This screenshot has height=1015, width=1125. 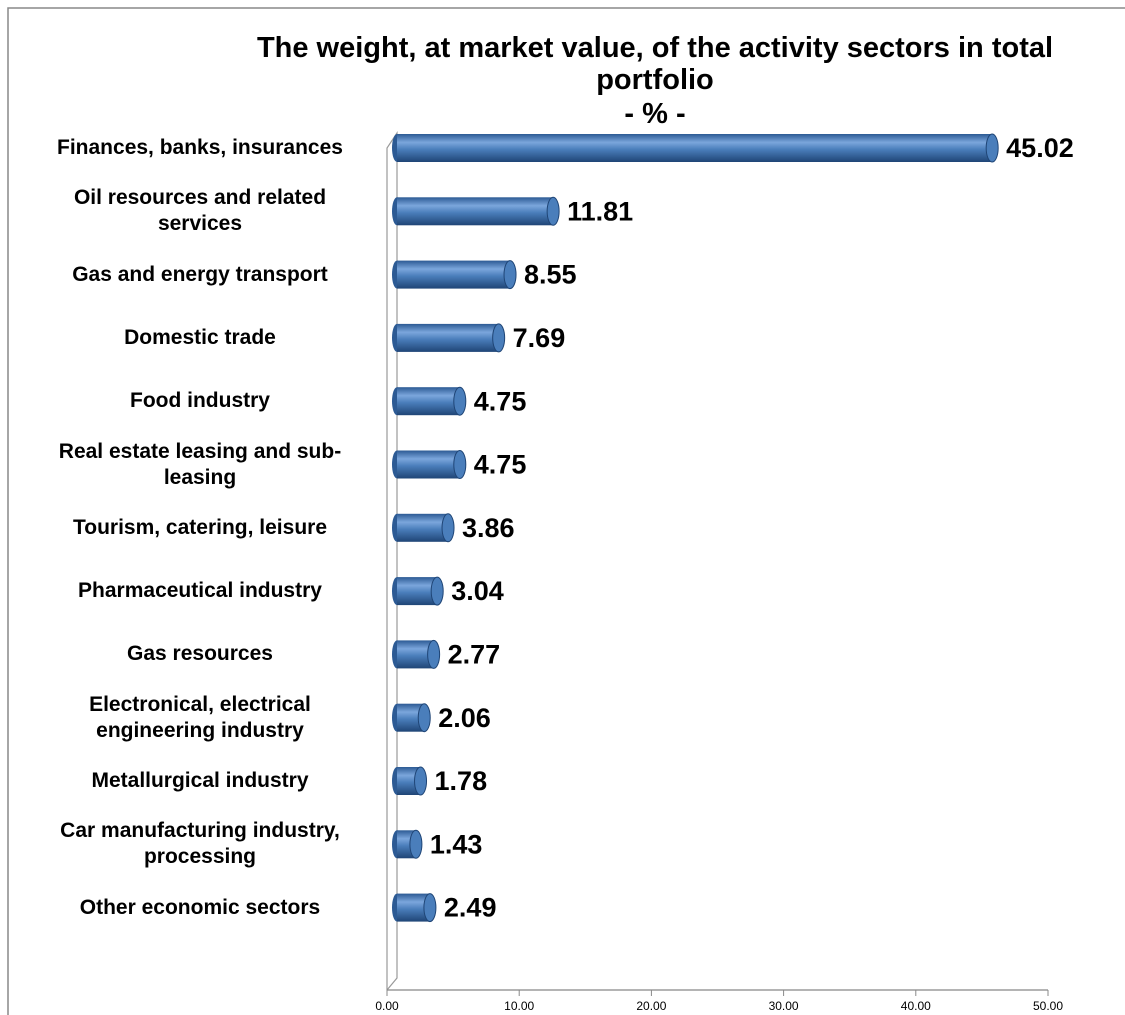 I want to click on value-label: 11.81, so click(x=600, y=211).